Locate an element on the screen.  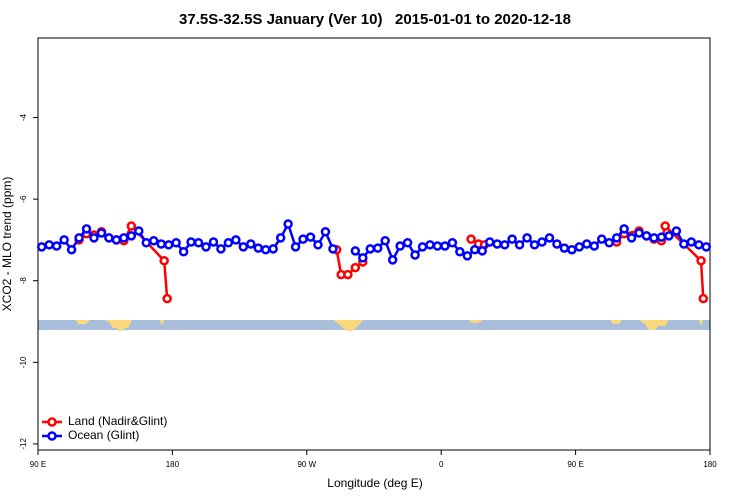
legend-marker is located at coordinates (52, 422).